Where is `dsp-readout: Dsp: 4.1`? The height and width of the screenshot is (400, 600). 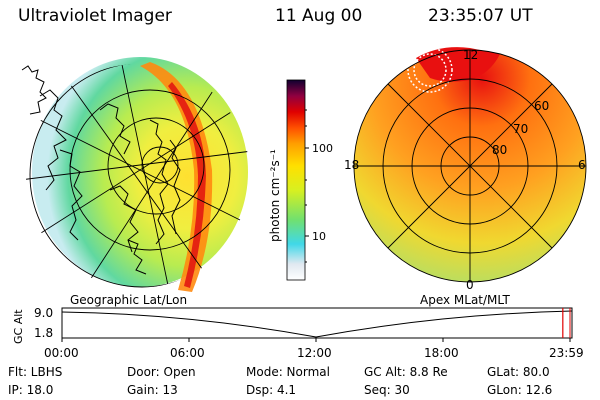 dsp-readout: Dsp: 4.1 is located at coordinates (271, 390).